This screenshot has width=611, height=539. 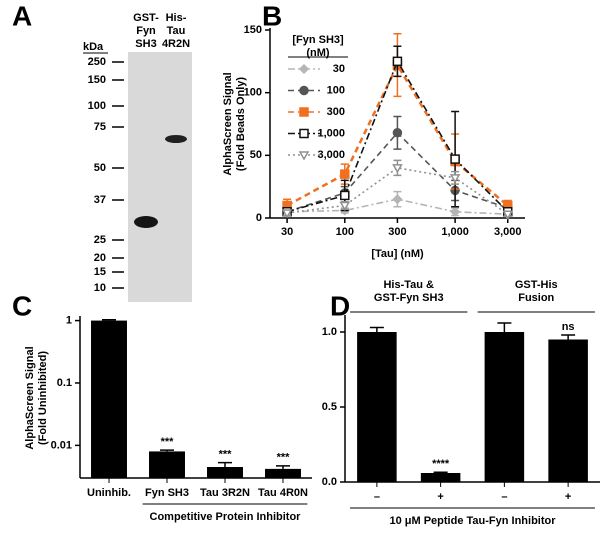 I want to click on significance-label: ns, so click(x=568, y=327).